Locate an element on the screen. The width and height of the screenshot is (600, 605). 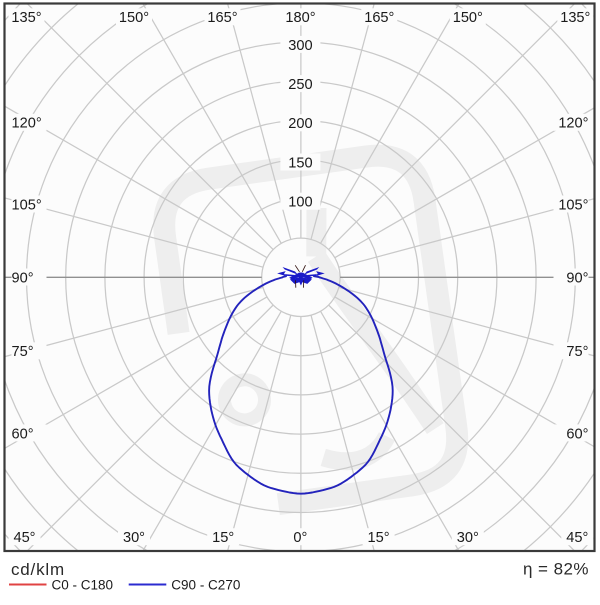
svg-text: 100 is located at coordinates (300, 203).